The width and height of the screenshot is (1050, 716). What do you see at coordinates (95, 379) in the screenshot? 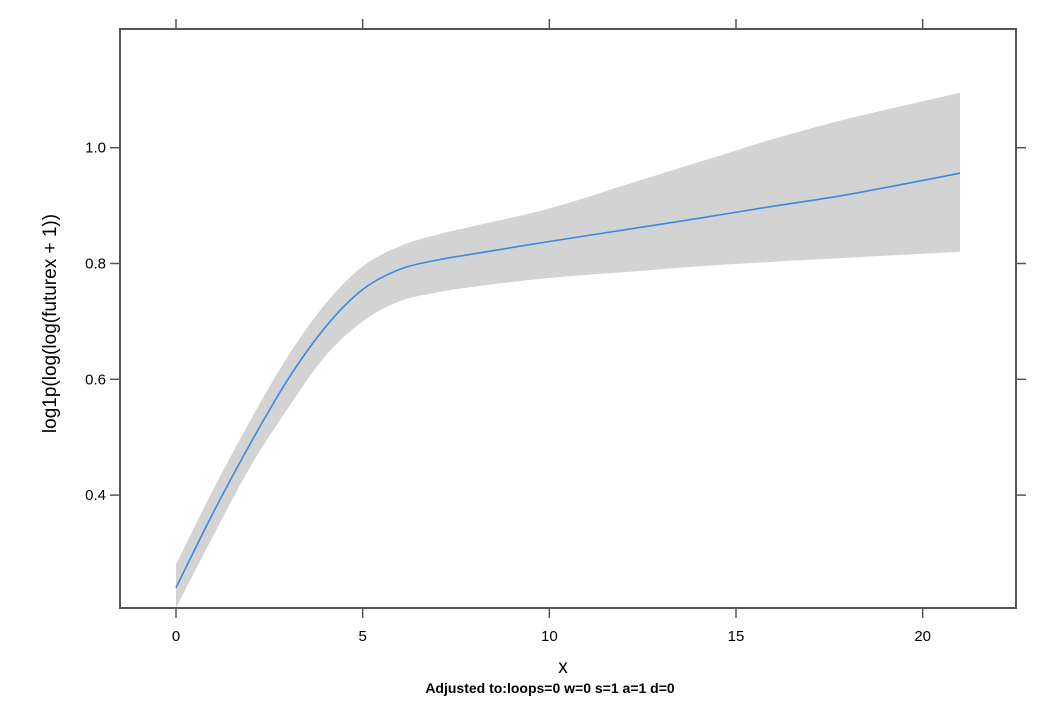
I see `y-tick-label: 0.6` at bounding box center [95, 379].